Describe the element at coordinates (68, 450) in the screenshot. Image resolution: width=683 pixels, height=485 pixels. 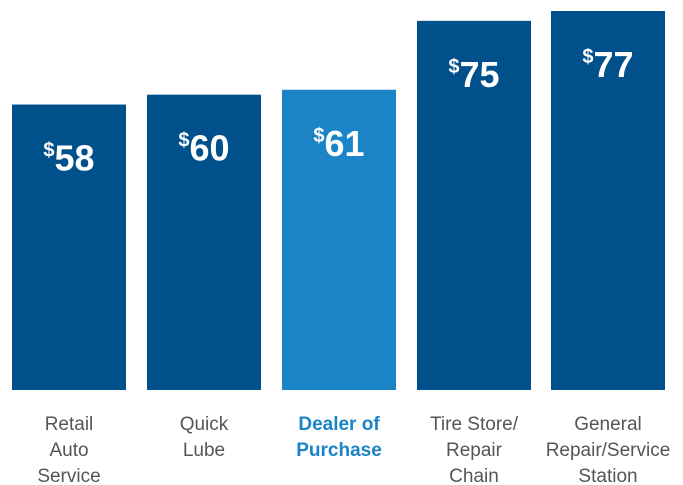
I see `category-label-0-line-1: Auto` at that location.